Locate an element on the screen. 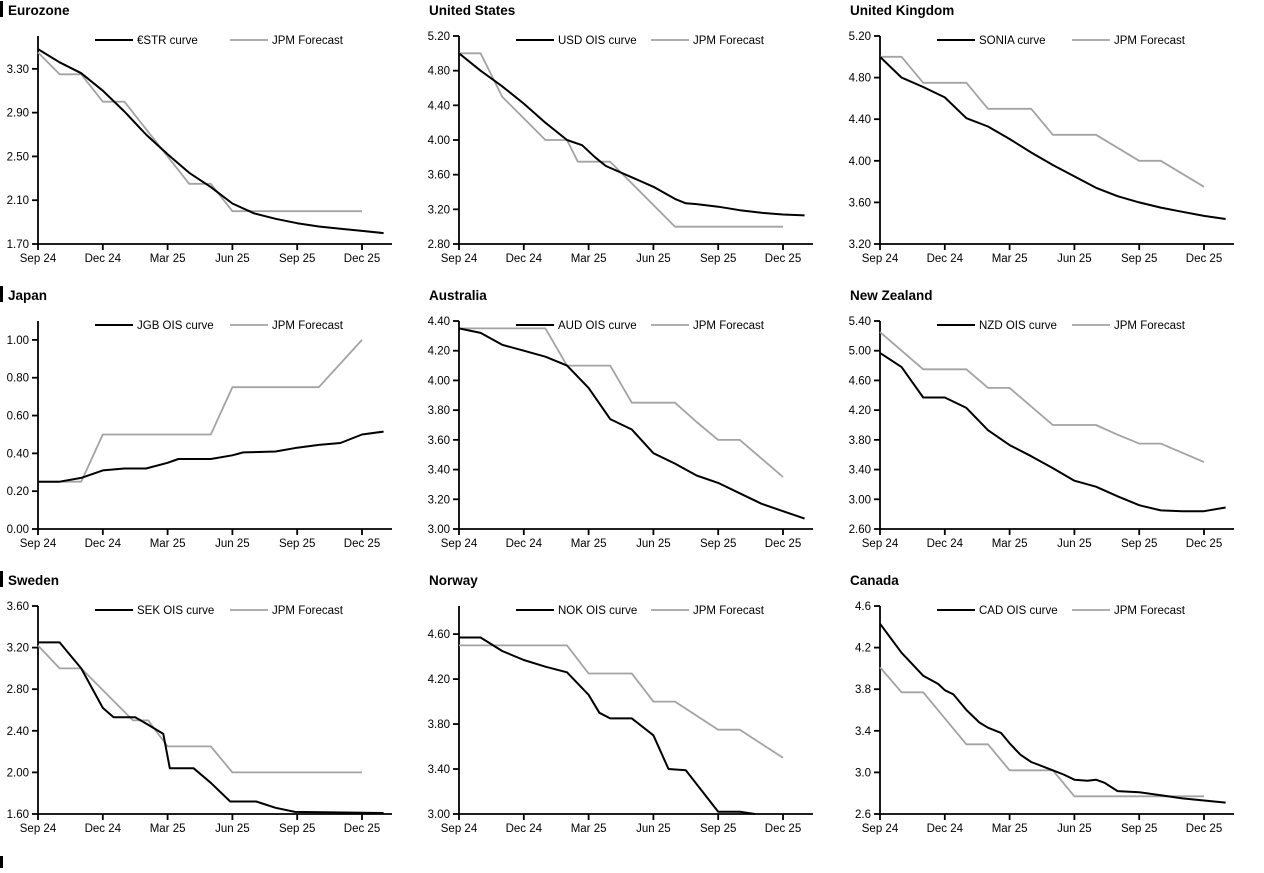 This screenshot has height=873, width=1264. y-tick-label: 3.8 is located at coordinates (863, 690).